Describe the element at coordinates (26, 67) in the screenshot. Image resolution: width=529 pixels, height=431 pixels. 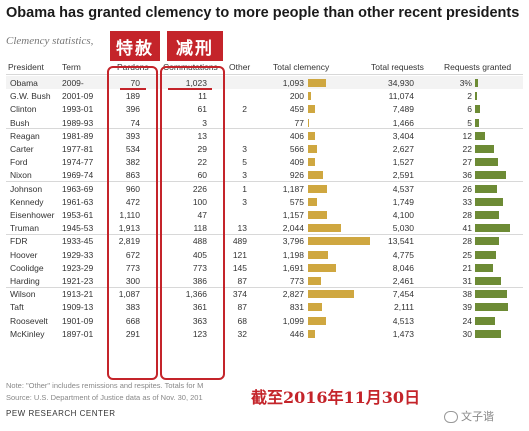
I see `header-president: President` at that location.